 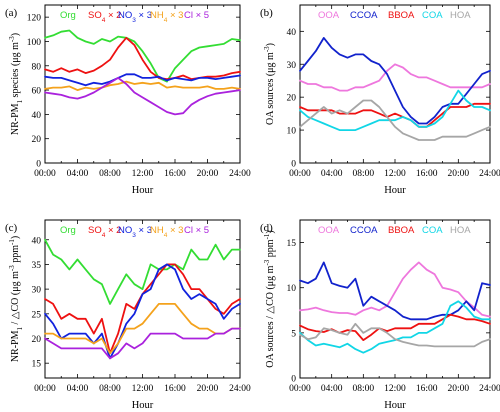 I want to click on y-tick-label: 35, so click(x=37, y=266).